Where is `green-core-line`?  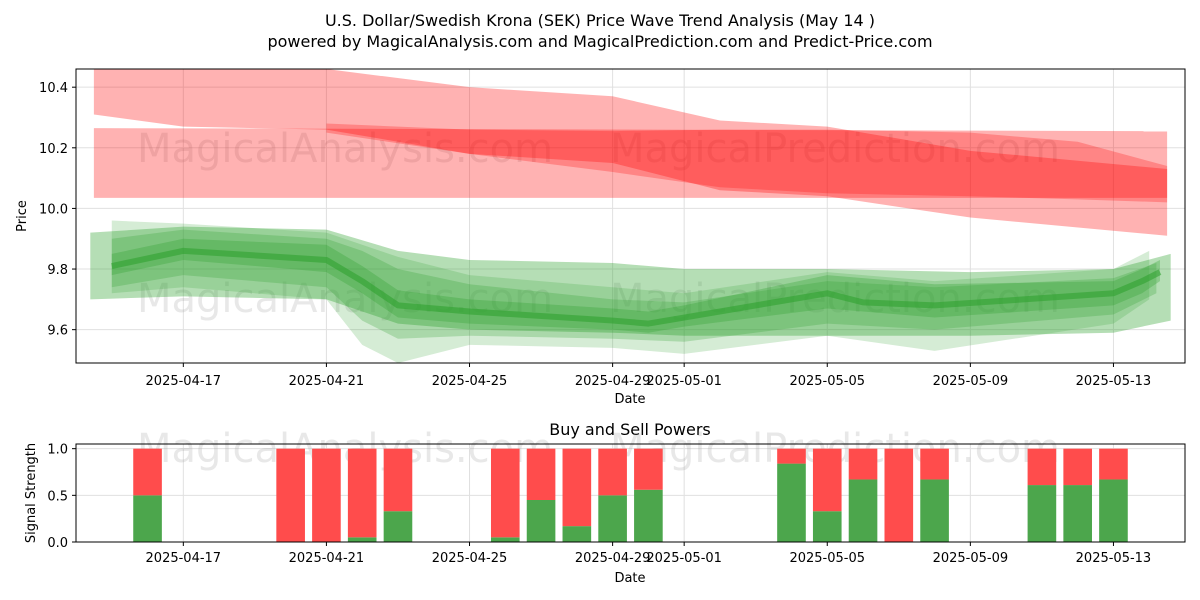
green-core-line is located at coordinates (636, 287).